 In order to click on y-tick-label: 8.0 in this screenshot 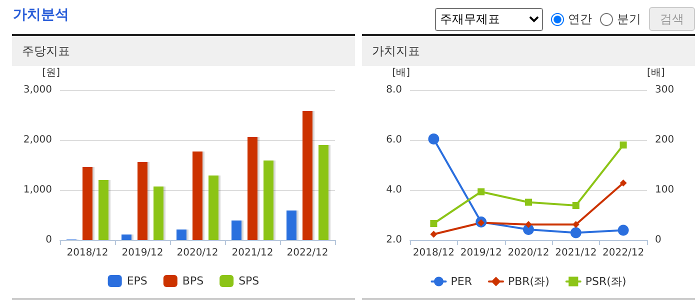, I will do `click(394, 90)`.